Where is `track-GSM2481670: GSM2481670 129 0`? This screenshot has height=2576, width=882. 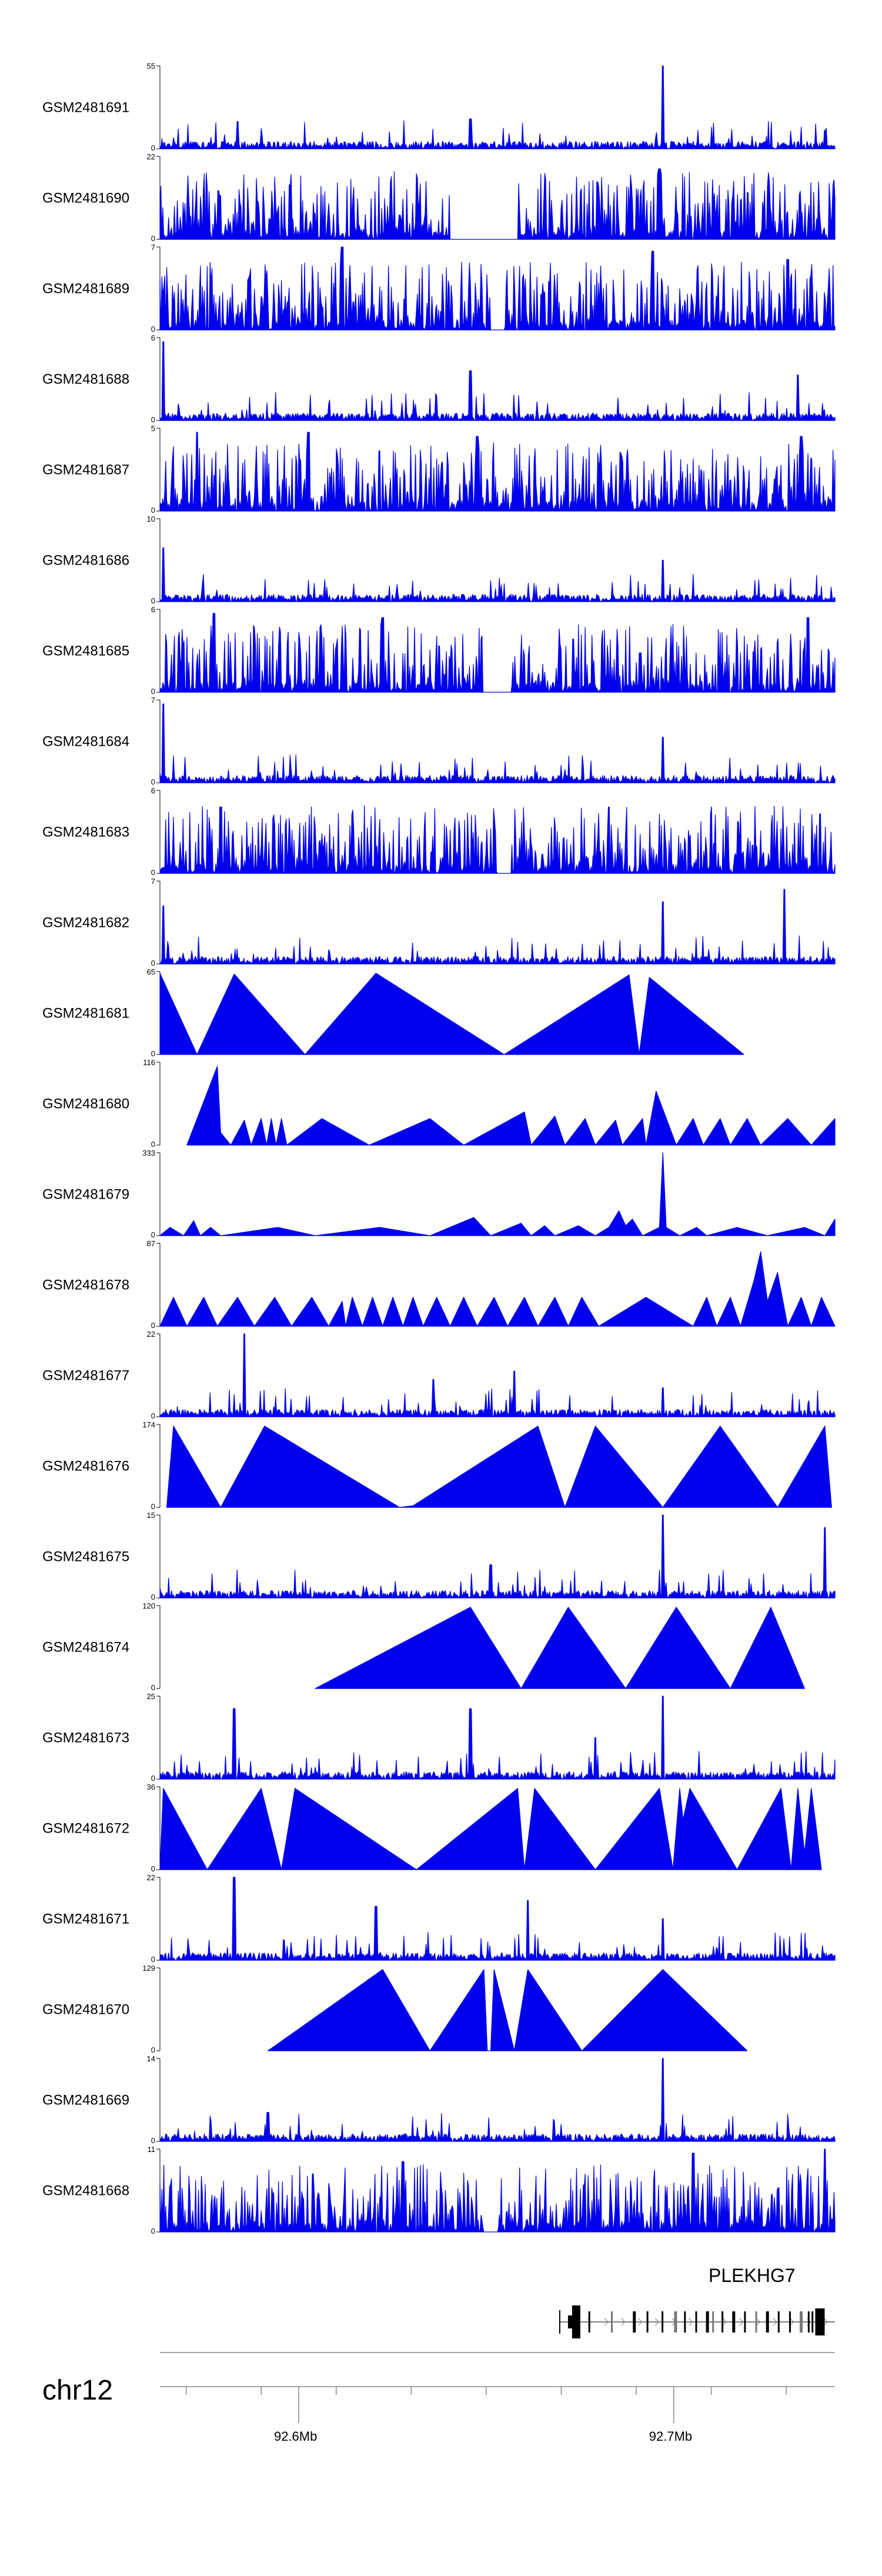
track-GSM2481670: GSM2481670 129 0 is located at coordinates (395, 2009).